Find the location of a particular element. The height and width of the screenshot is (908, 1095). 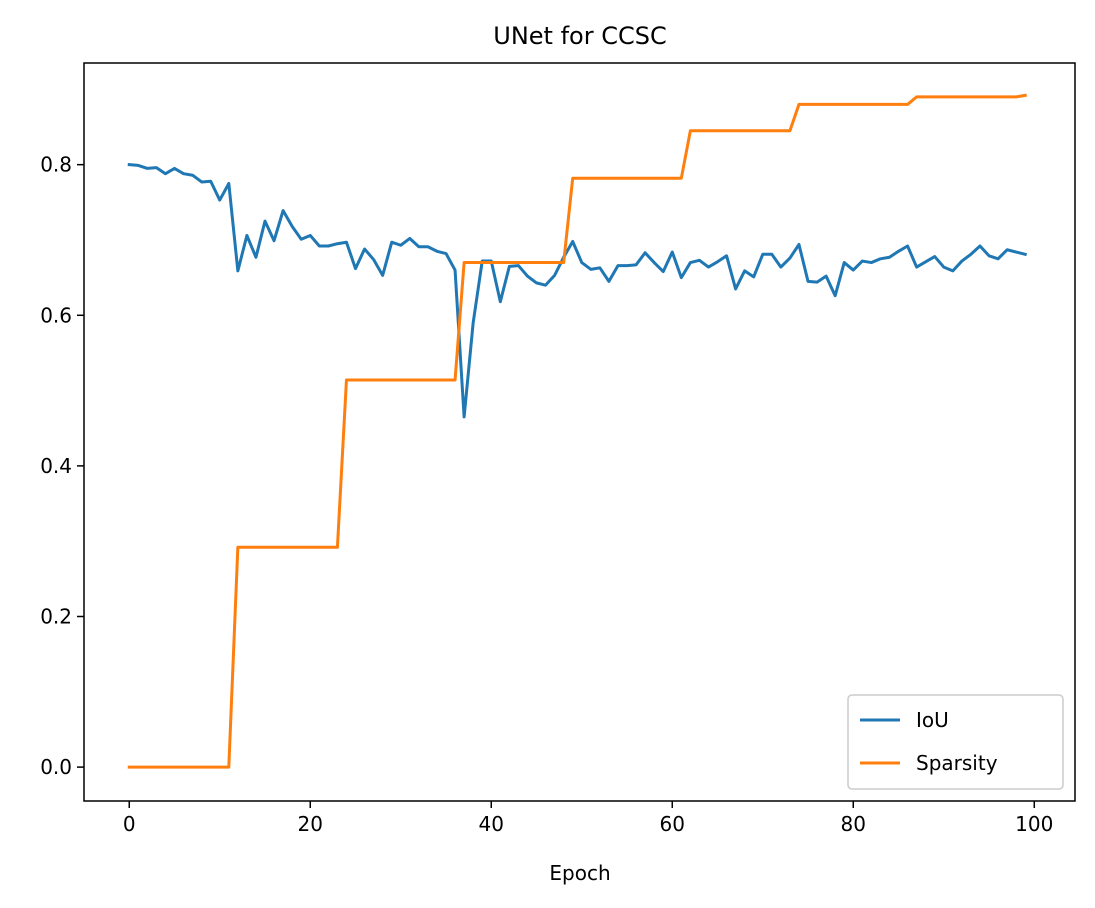

x-tick-label: 100 is located at coordinates (1034, 824).